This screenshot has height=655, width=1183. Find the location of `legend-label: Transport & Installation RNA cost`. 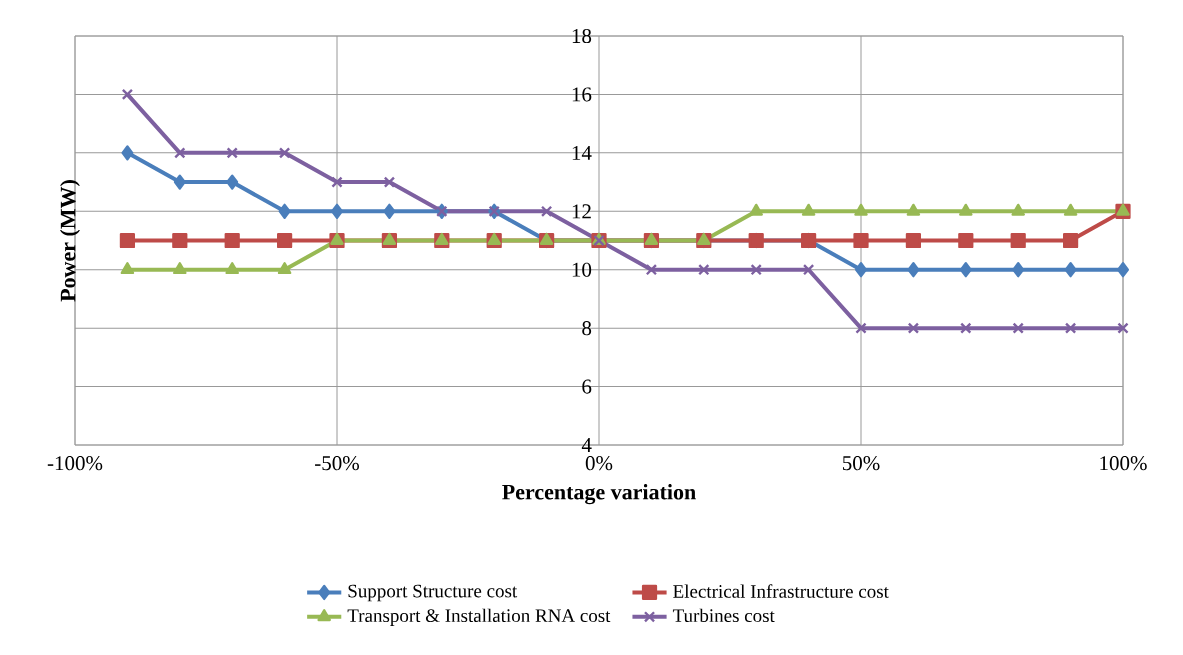

legend-label: Transport & Installation RNA cost is located at coordinates (479, 617).